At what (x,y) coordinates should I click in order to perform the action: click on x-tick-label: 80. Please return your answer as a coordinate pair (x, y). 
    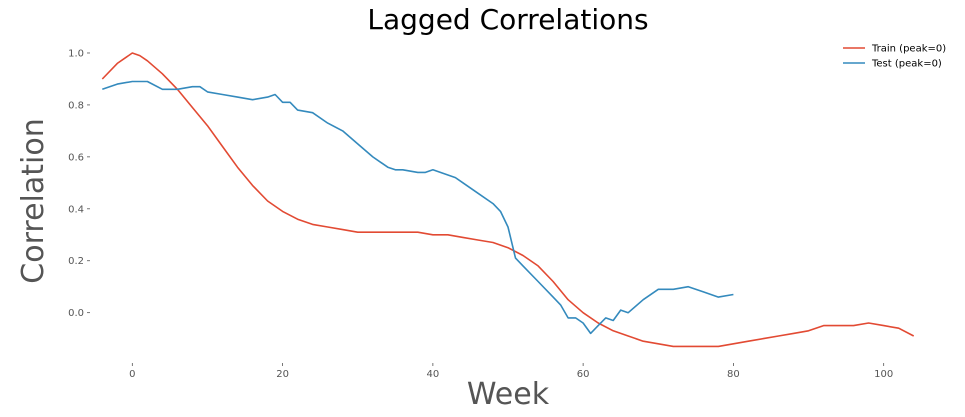
    Looking at the image, I should click on (733, 374).